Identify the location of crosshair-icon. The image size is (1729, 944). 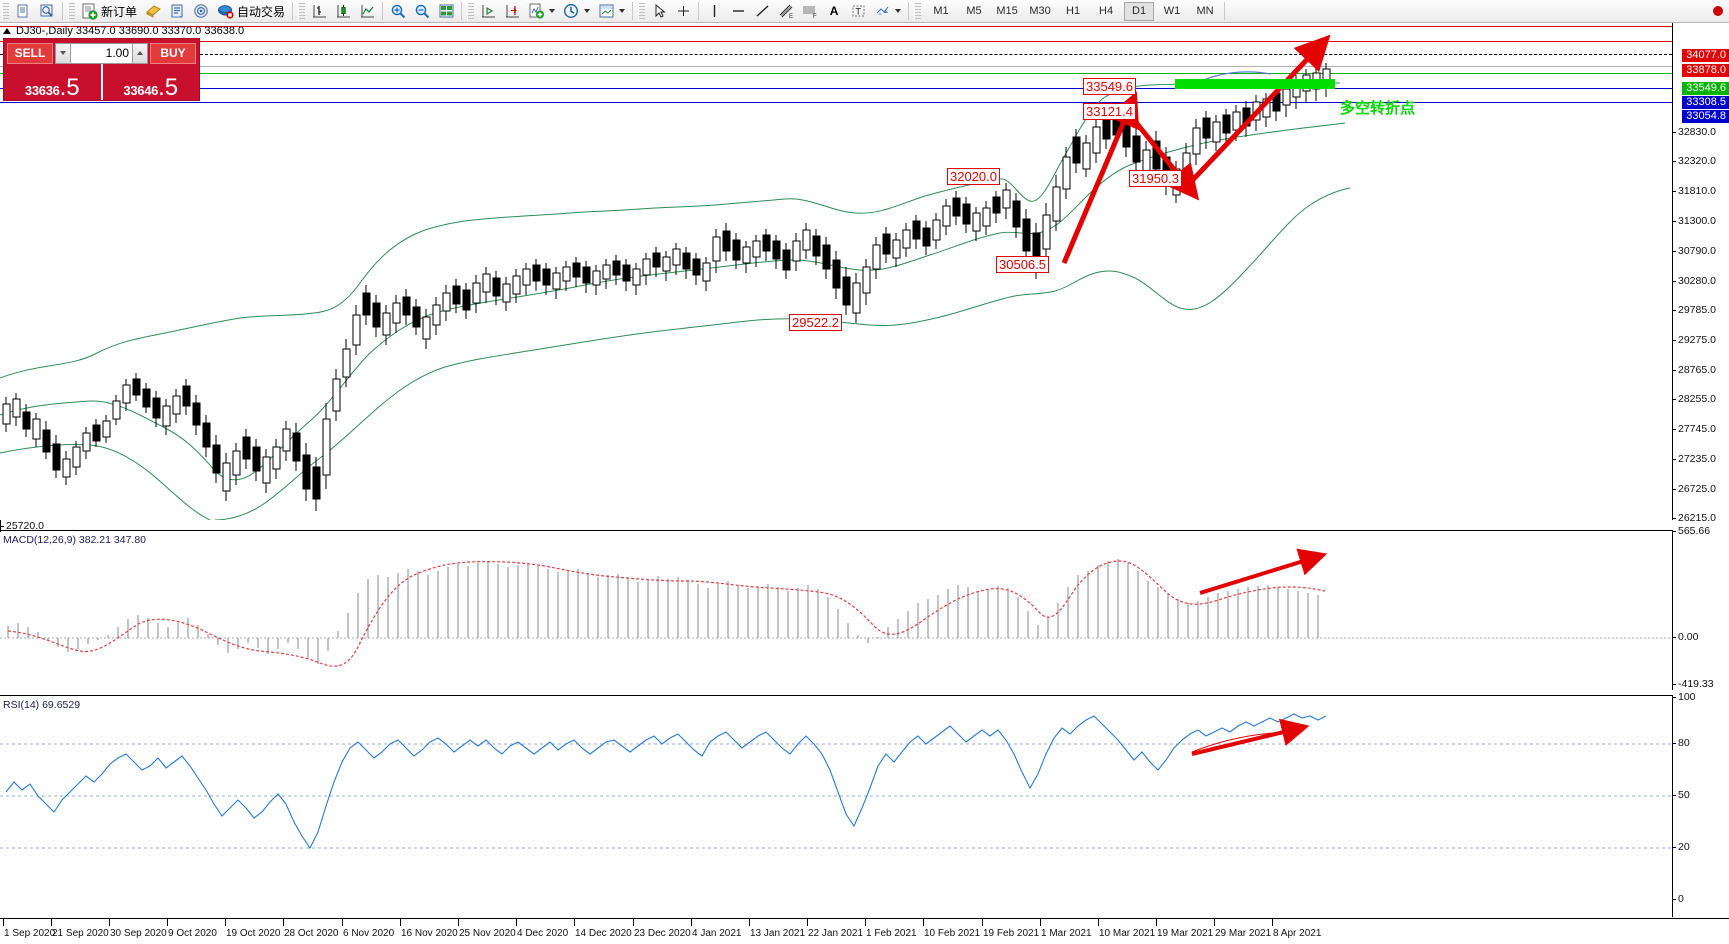
(683, 11).